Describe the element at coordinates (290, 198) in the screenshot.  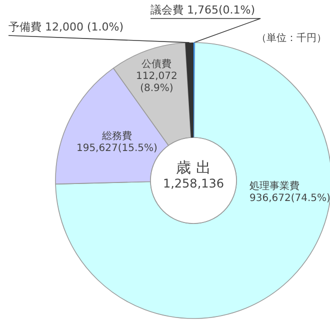
I see `data-label: 936,672(74.5%)` at that location.